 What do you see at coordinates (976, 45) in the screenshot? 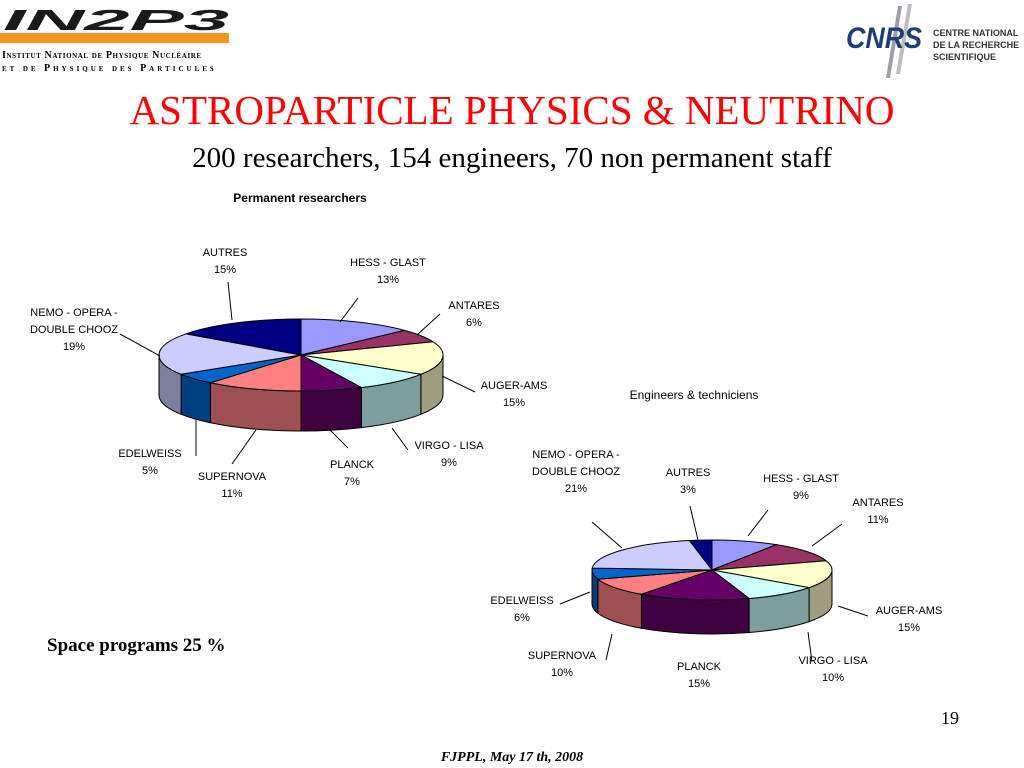
I see `cnrs-name-line-2: DE LA RECHERCHE` at bounding box center [976, 45].